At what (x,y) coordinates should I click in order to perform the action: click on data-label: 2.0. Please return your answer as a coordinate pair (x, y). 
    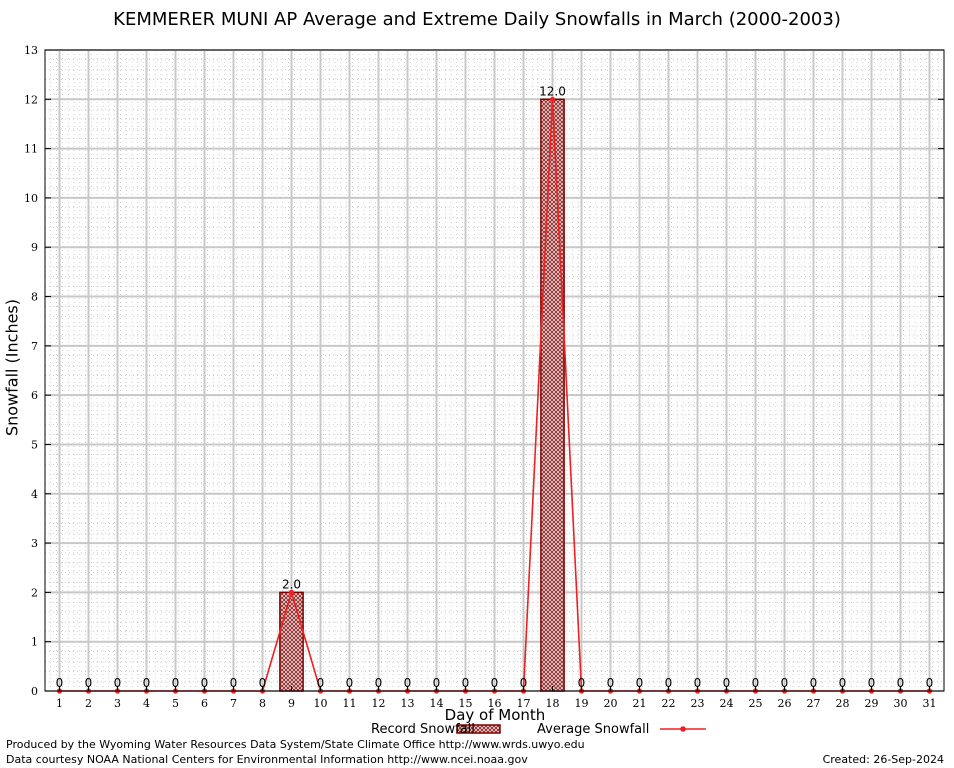
    Looking at the image, I should click on (291, 584).